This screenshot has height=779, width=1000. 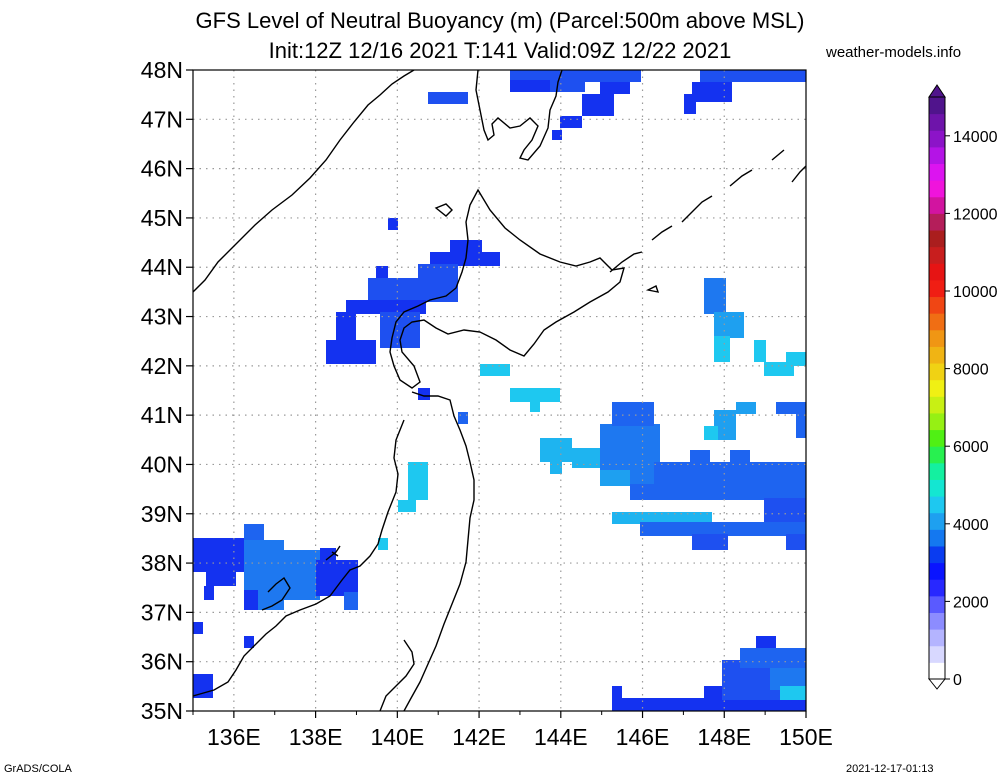 I want to click on lat-label: 46N, so click(x=162, y=169).